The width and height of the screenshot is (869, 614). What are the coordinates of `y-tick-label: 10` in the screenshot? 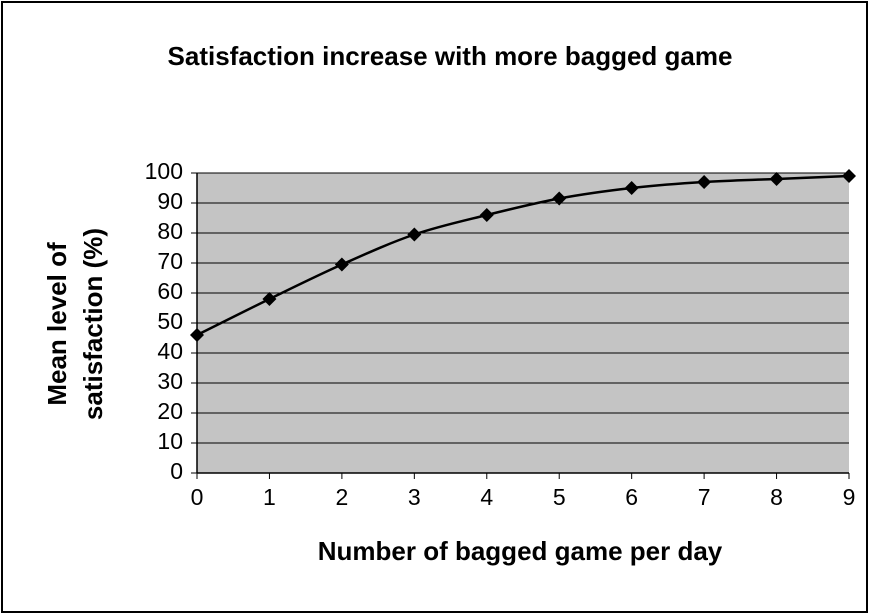 It's located at (170, 441).